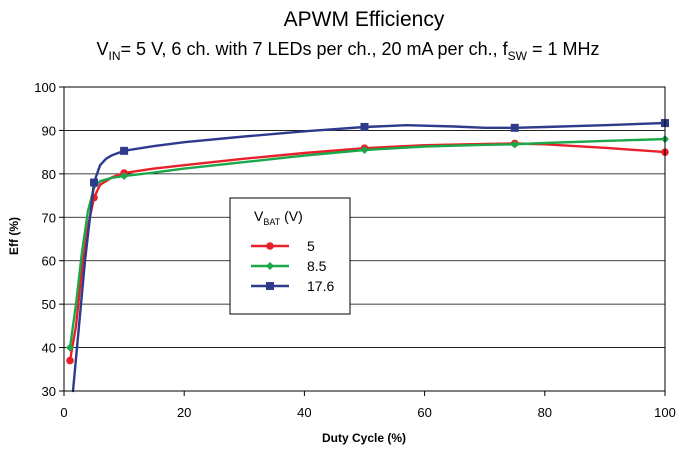  What do you see at coordinates (289, 266) in the screenshot?
I see `legend-item-8-5: 8.5` at bounding box center [289, 266].